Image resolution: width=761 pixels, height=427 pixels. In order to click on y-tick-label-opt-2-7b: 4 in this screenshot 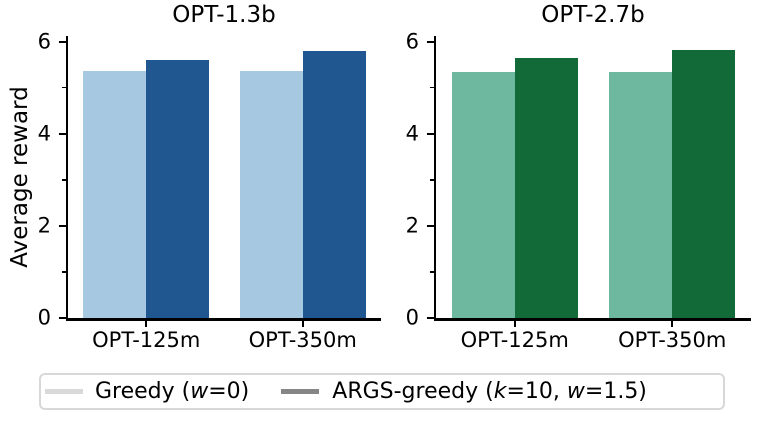, I will do `click(412, 133)`.